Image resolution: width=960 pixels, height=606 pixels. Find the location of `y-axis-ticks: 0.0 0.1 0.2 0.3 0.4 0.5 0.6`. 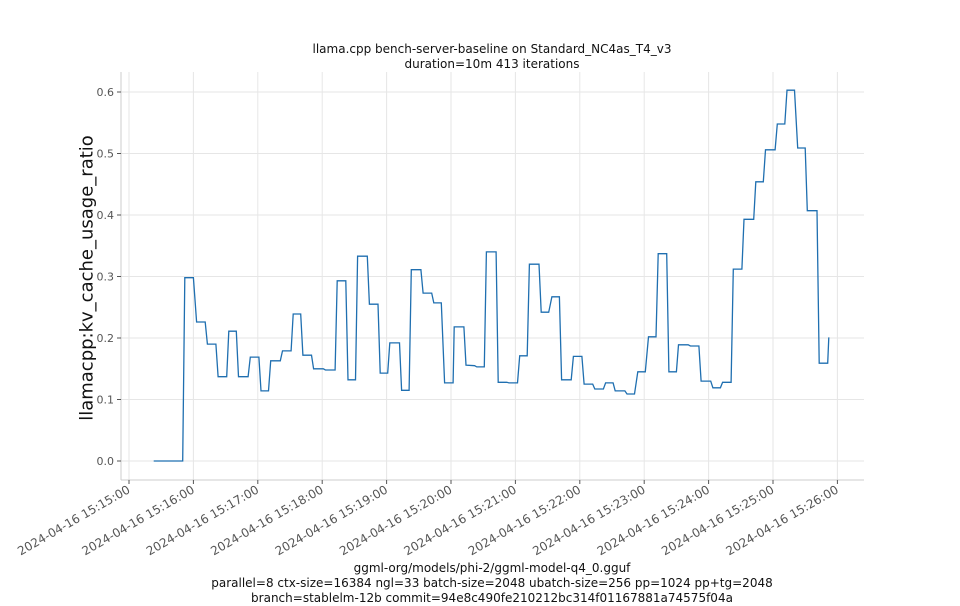

y-axis-ticks: 0.0 0.1 0.2 0.3 0.4 0.5 0.6 is located at coordinates (109, 277).